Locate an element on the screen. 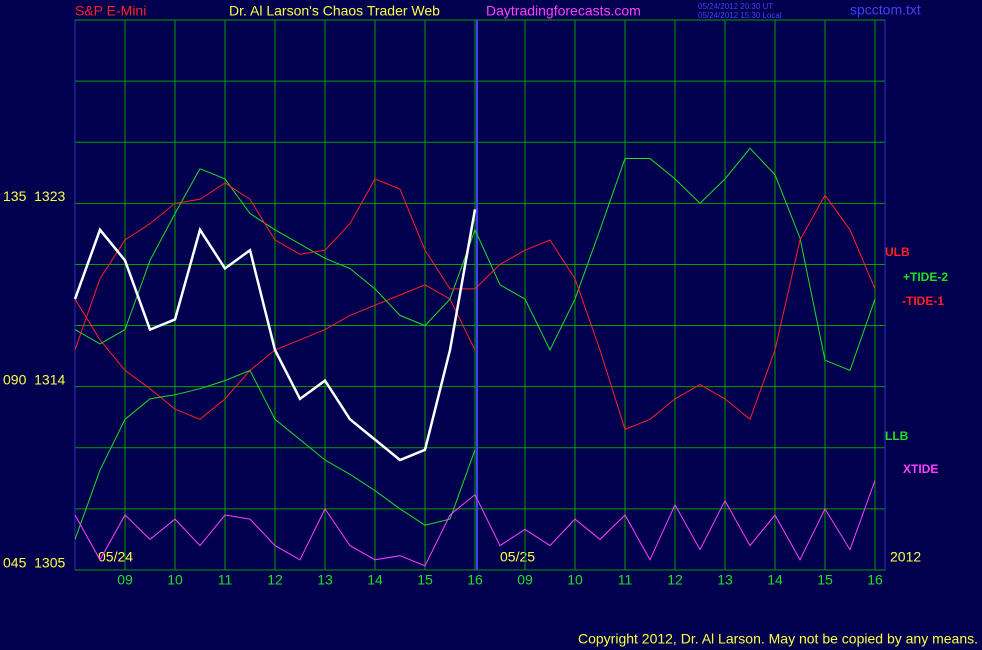 Image resolution: width=982 pixels, height=650 pixels. chart-title: Dr. Al Larson's Chaos Trader Web is located at coordinates (334, 11).